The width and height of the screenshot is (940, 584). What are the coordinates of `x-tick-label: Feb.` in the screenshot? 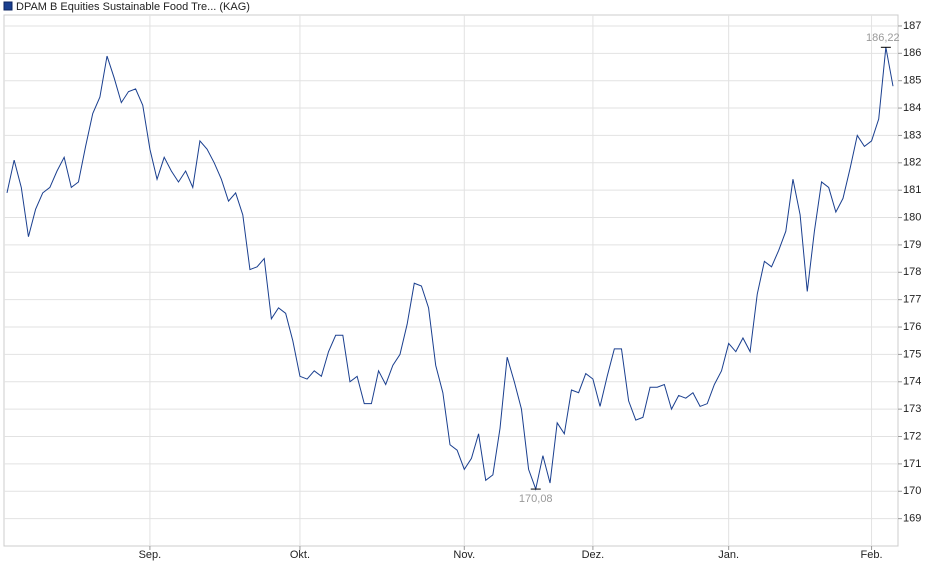 It's located at (872, 555).